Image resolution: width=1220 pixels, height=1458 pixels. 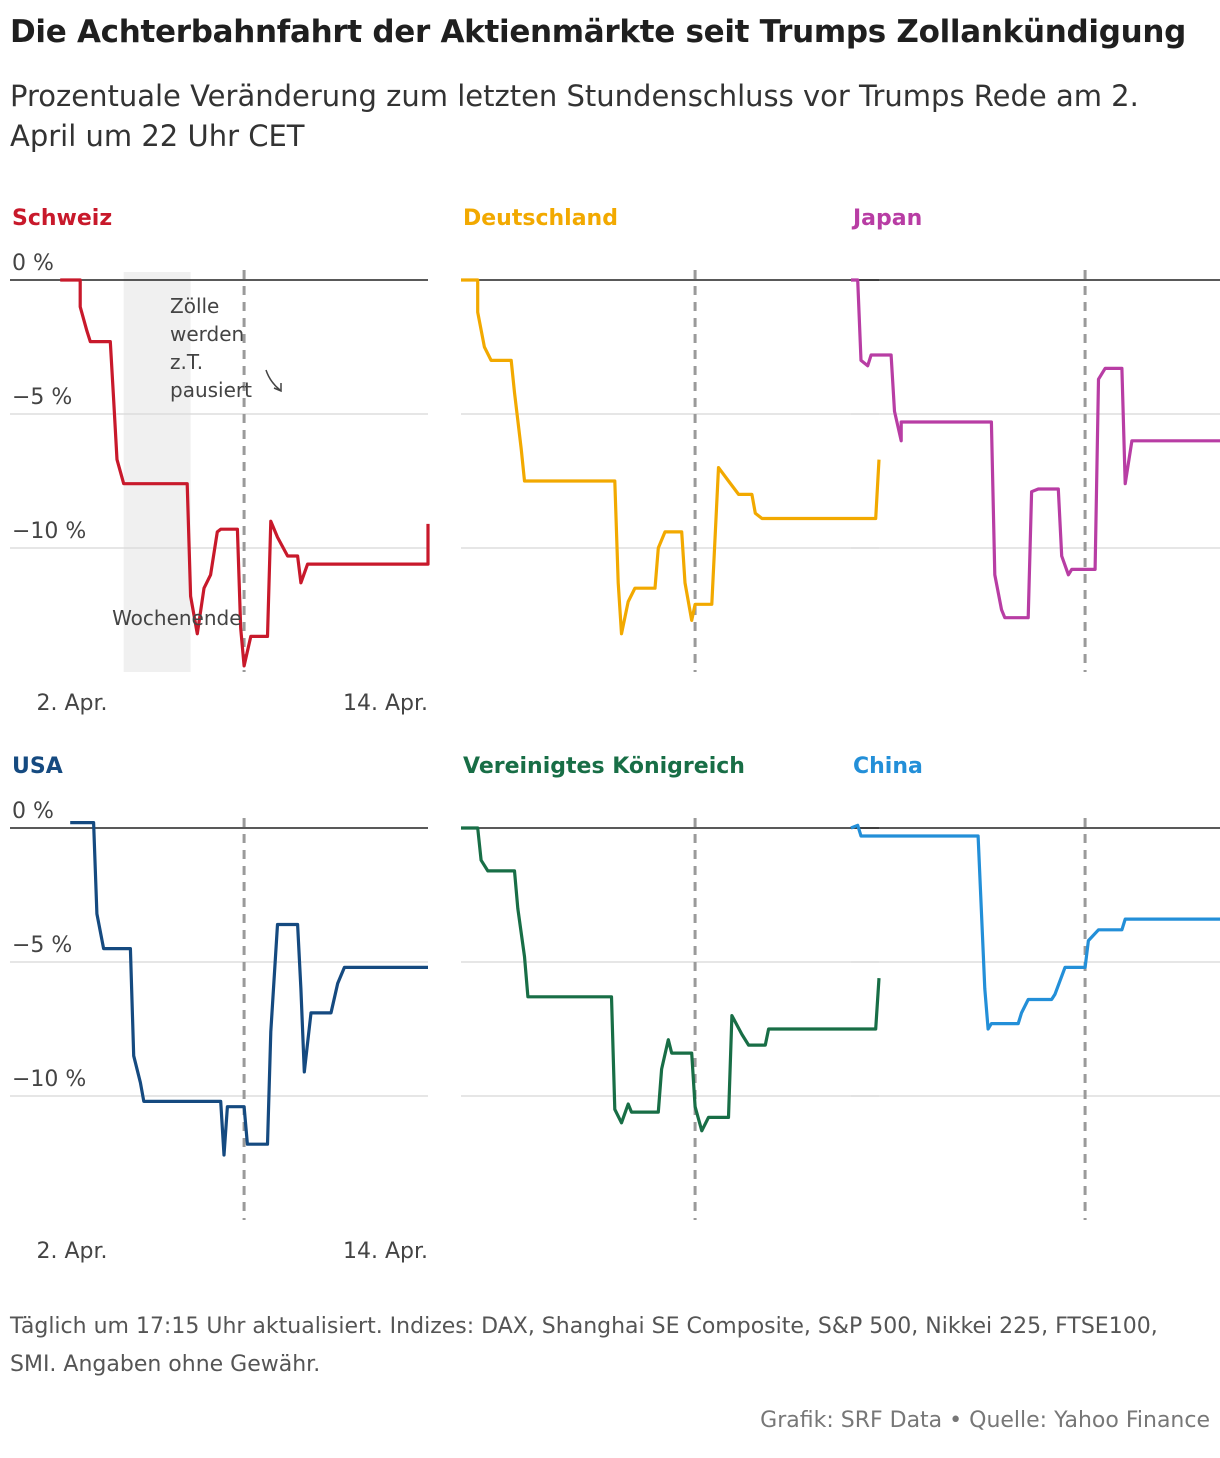 I want to click on panel-japan: Japan, so click(x=1035, y=439).